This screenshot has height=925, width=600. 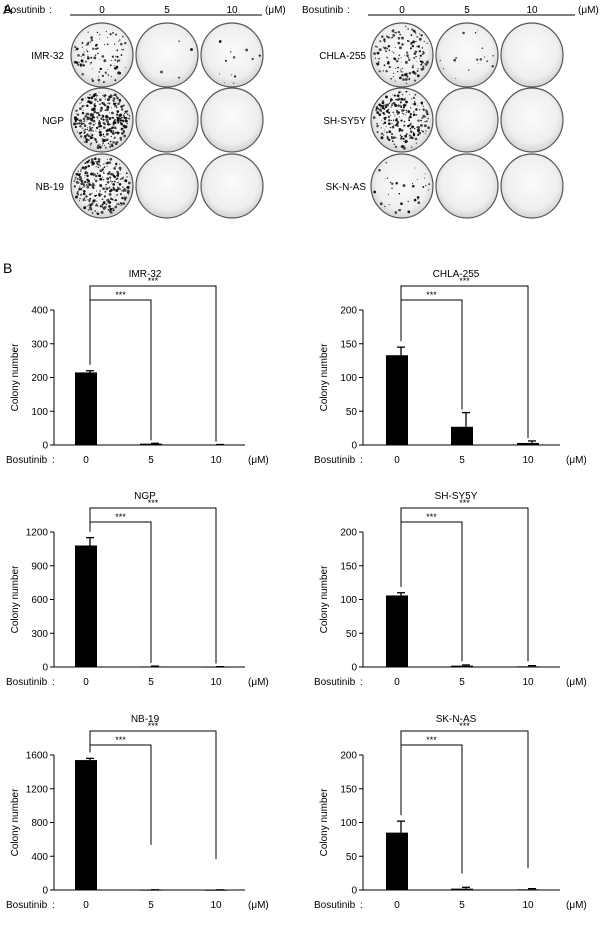 What do you see at coordinates (258, 460) in the screenshot?
I see `x-axis-unit: (μM)` at bounding box center [258, 460].